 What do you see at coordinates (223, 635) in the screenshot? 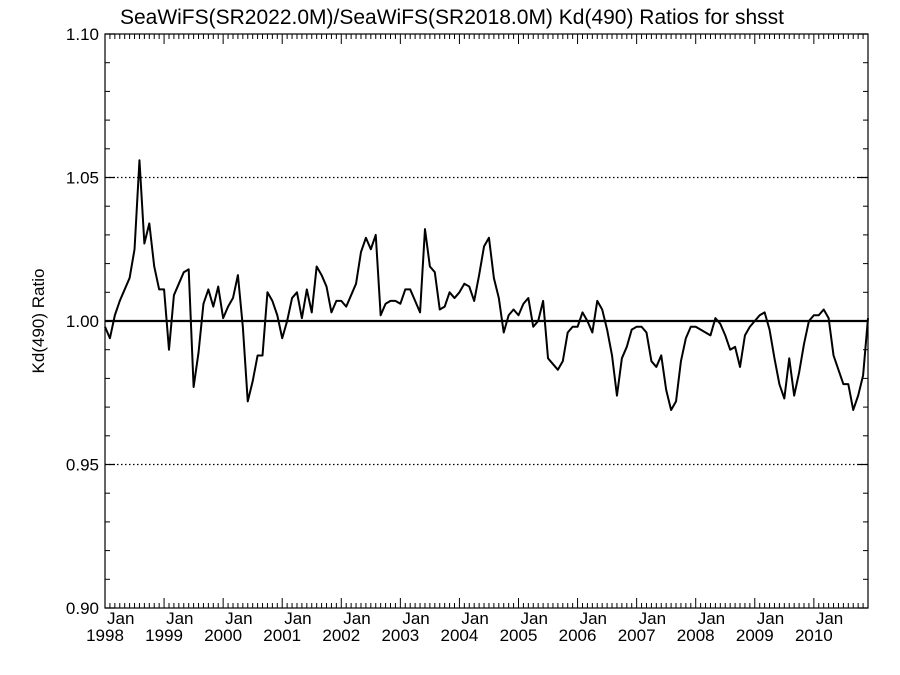
I see `x-tick-year-label: 2000` at bounding box center [223, 635].